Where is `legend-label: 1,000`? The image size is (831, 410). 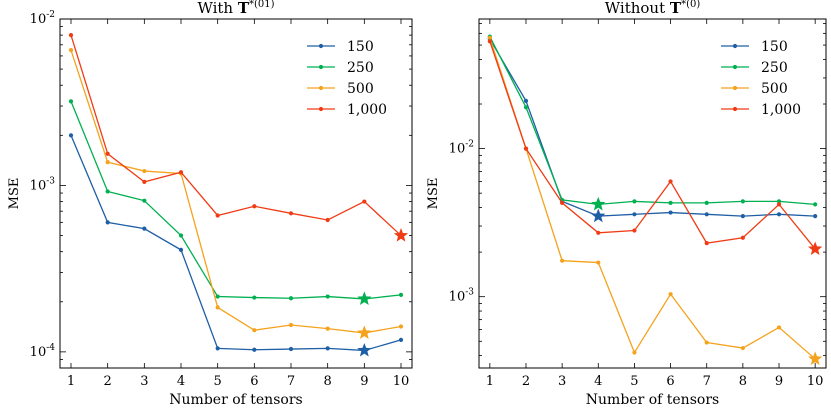 legend-label: 1,000 is located at coordinates (367, 110).